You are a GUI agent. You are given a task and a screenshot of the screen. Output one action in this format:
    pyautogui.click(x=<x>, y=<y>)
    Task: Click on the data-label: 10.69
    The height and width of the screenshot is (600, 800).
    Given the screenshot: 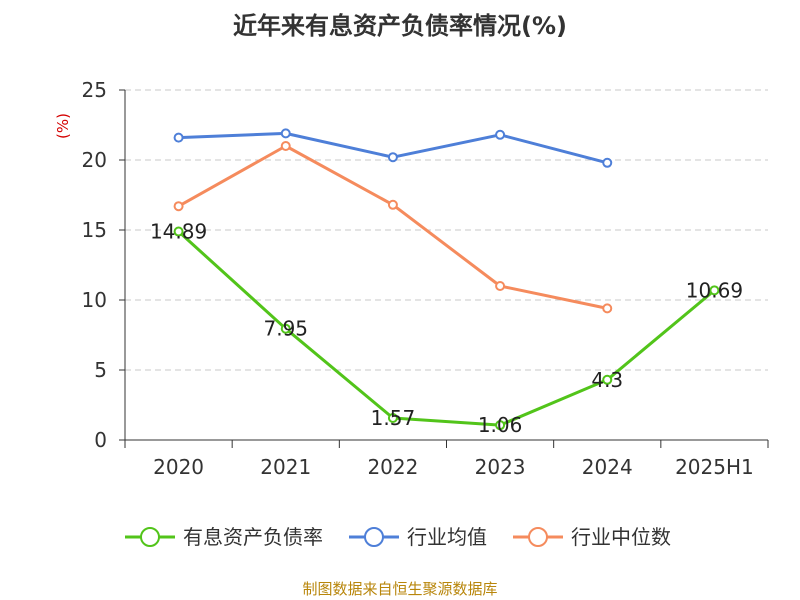 What is the action you would take?
    pyautogui.click(x=714, y=290)
    